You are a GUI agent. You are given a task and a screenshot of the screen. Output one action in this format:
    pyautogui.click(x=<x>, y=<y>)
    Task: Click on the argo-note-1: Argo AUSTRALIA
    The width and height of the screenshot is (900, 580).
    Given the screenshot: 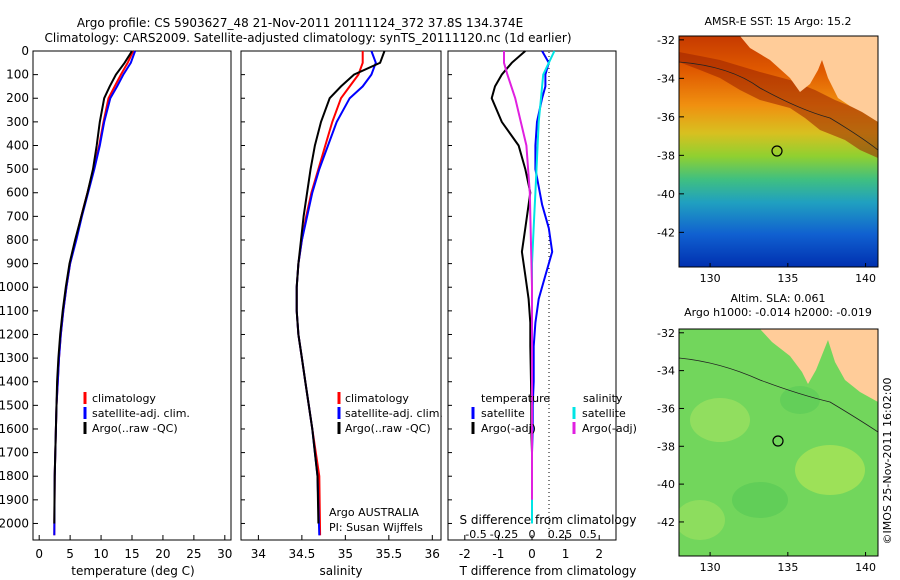 What is the action you would take?
    pyautogui.click(x=374, y=512)
    